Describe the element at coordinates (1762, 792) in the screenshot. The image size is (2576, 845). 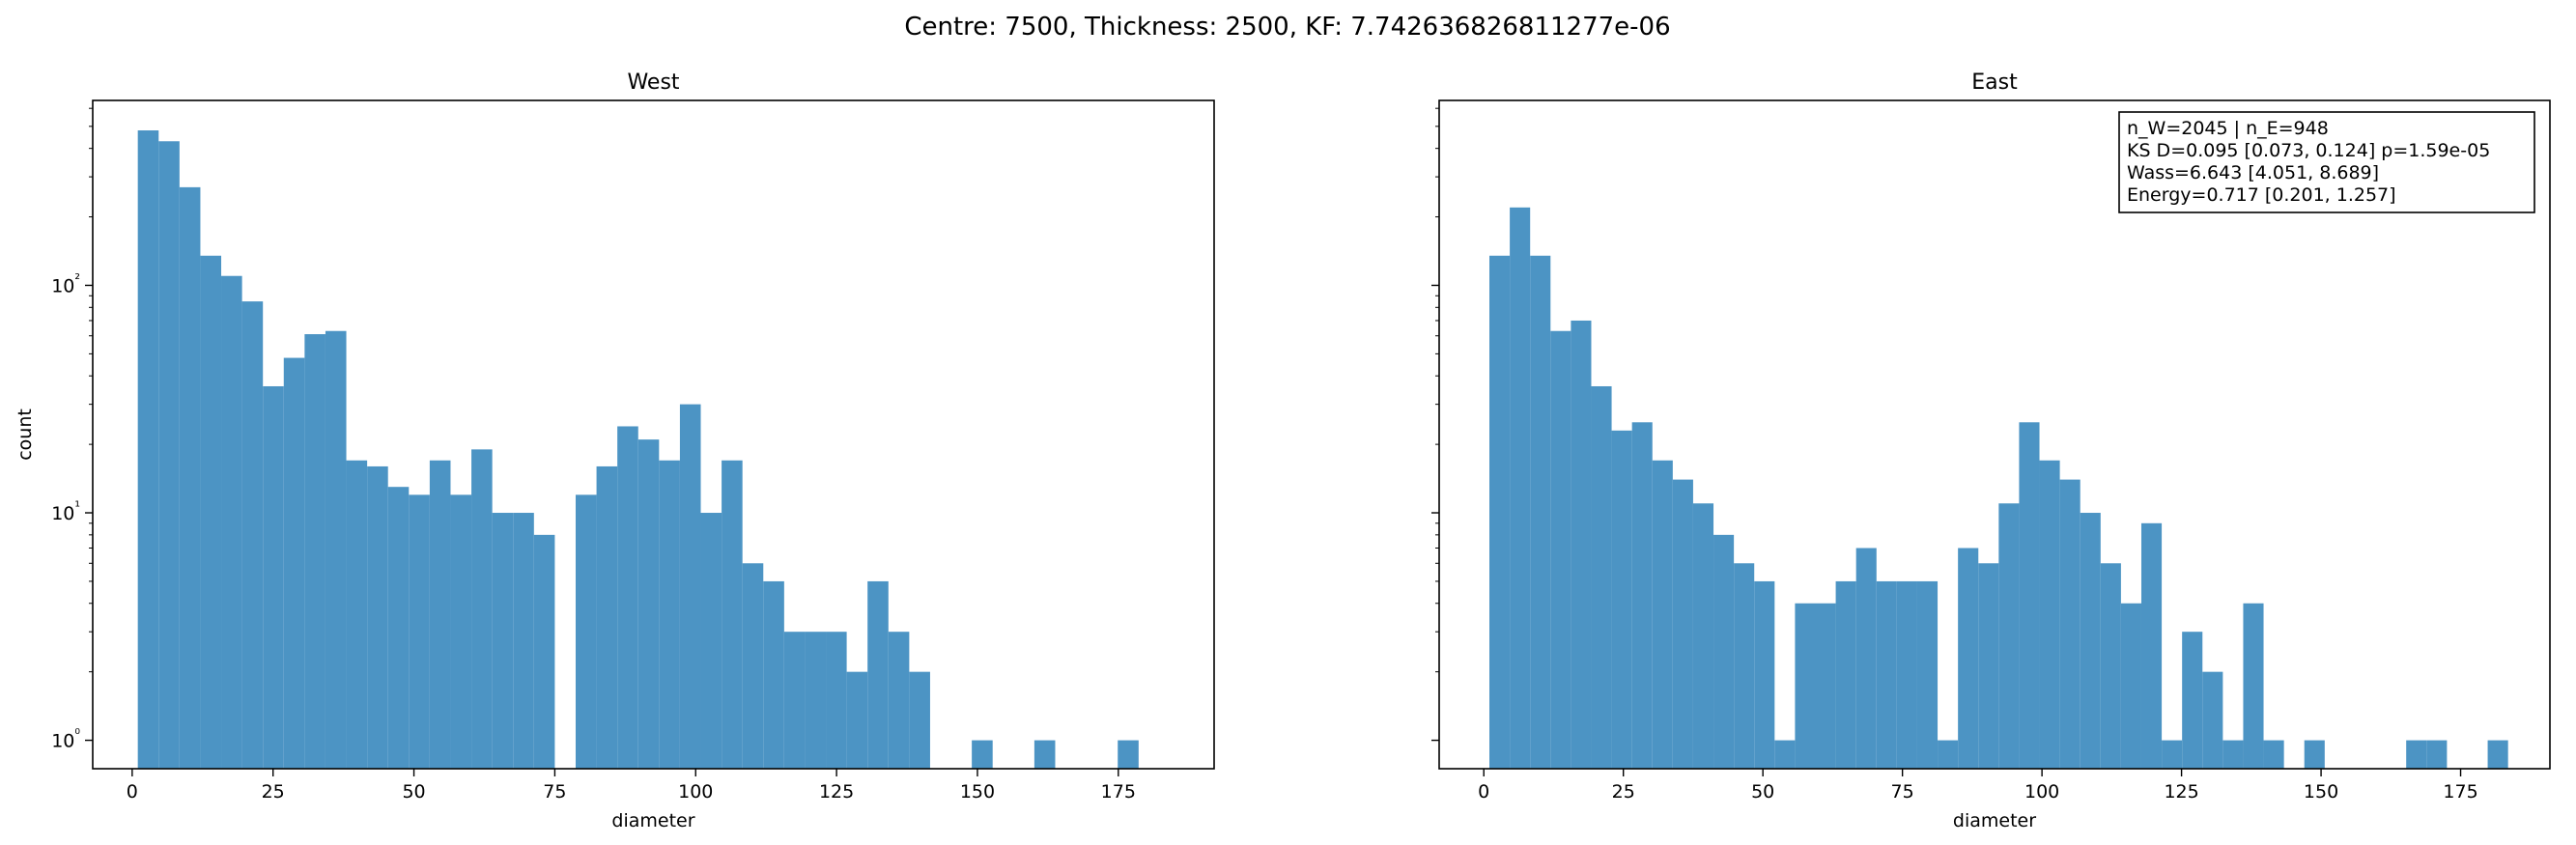
I see `east-xtick-label: 50` at that location.